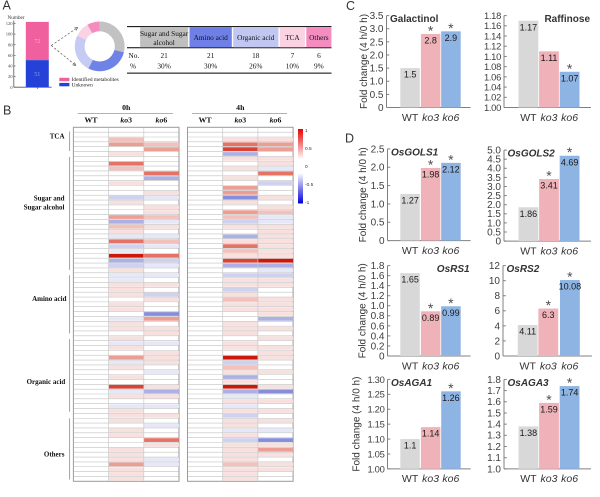  What do you see at coordinates (357, 424) in the screenshot?
I see `svg-text: Fold change (4 h/0 h)` at bounding box center [357, 424].